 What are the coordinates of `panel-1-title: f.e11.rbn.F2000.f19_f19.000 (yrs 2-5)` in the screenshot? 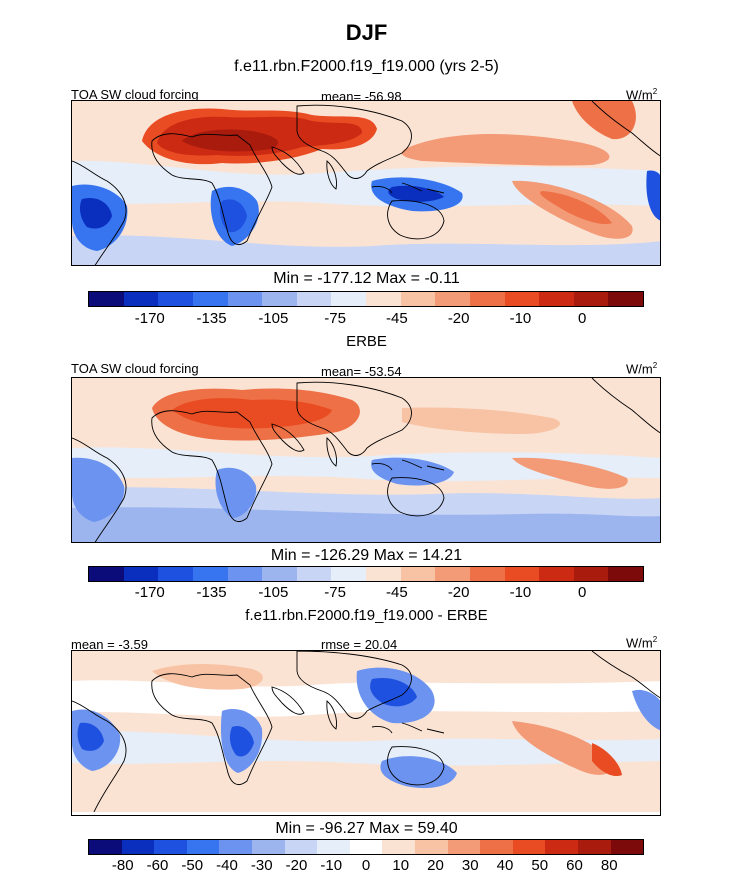 It's located at (366, 66).